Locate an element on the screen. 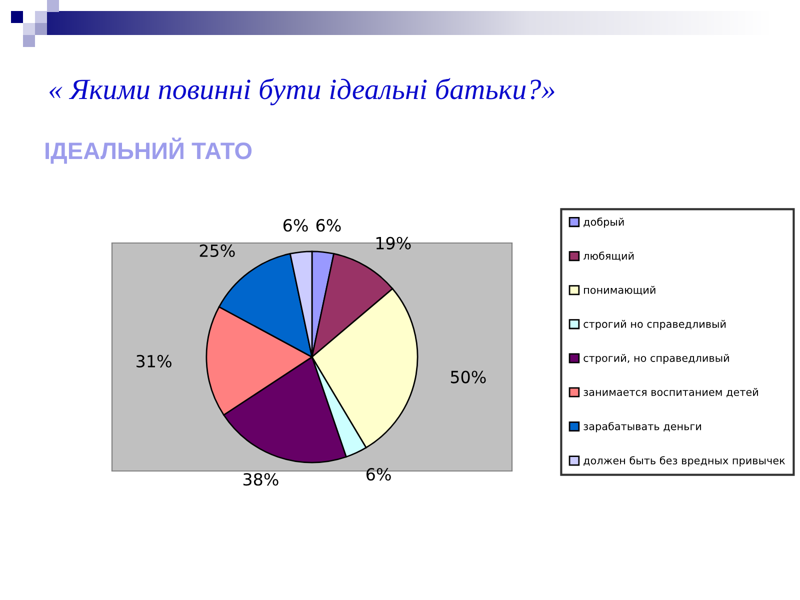 The height and width of the screenshot is (600, 800). legend-label: строгий, но справедливый is located at coordinates (656, 359).